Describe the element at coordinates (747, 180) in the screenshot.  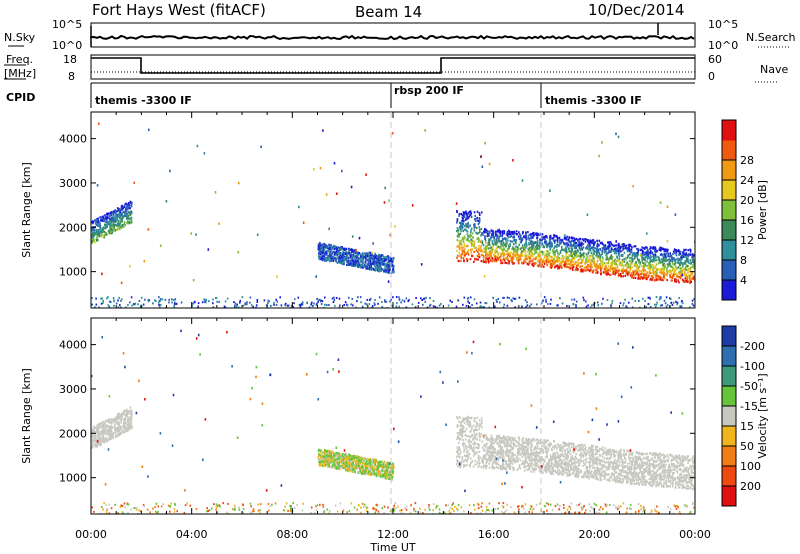
I see `colorbar-tick-label: 24` at that location.